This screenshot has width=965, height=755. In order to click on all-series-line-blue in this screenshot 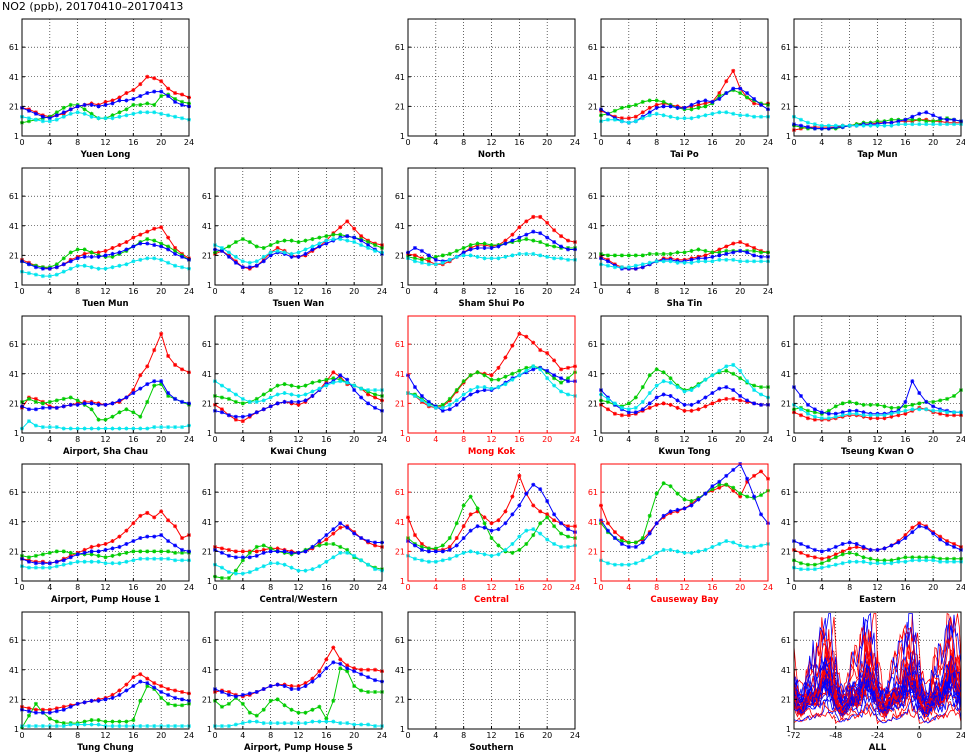, I will do `click(877, 657)`.